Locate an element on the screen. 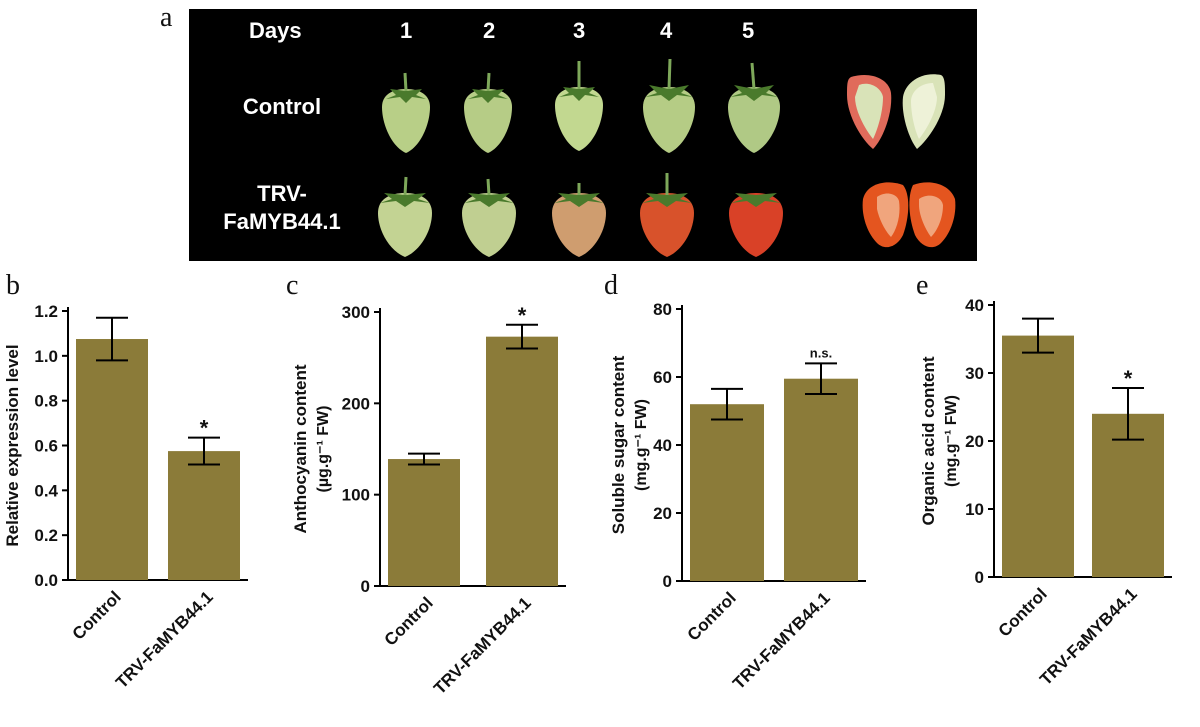 Image resolution: width=1200 pixels, height=727 pixels. y-tick-label: 0.4 is located at coordinates (46, 490).